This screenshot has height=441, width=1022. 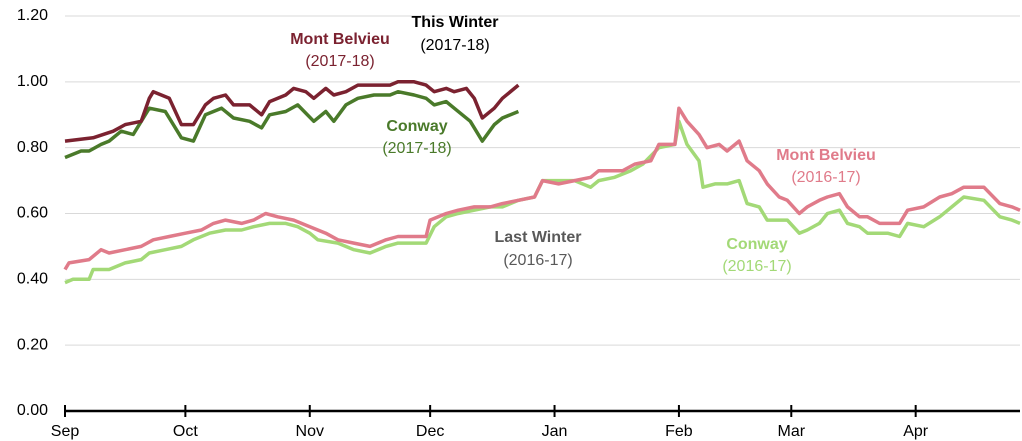 What do you see at coordinates (454, 45) in the screenshot?
I see `annotation-period: (2017-18)` at bounding box center [454, 45].